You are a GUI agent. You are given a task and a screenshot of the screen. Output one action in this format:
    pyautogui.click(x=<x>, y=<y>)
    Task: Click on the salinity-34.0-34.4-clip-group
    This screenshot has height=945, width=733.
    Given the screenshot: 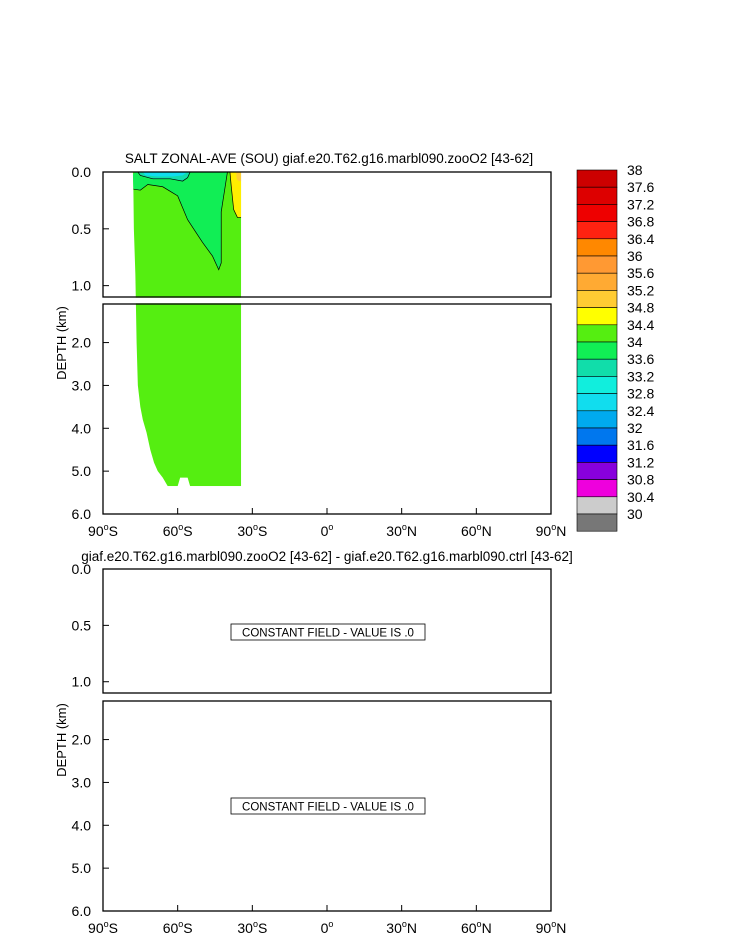 What is the action you would take?
    pyautogui.click(x=180, y=221)
    